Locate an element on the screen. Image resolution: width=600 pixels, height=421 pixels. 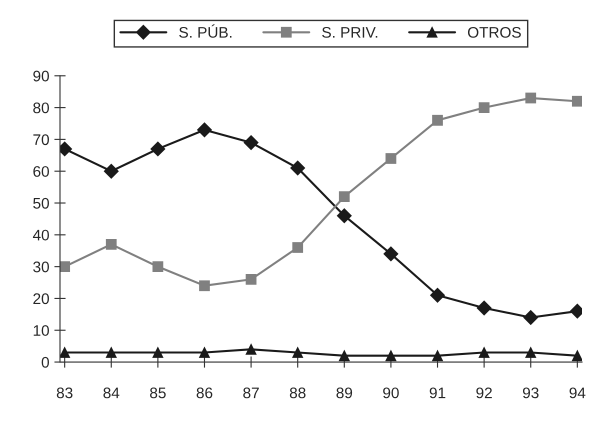
x-tick-label: 89 is located at coordinates (344, 392).